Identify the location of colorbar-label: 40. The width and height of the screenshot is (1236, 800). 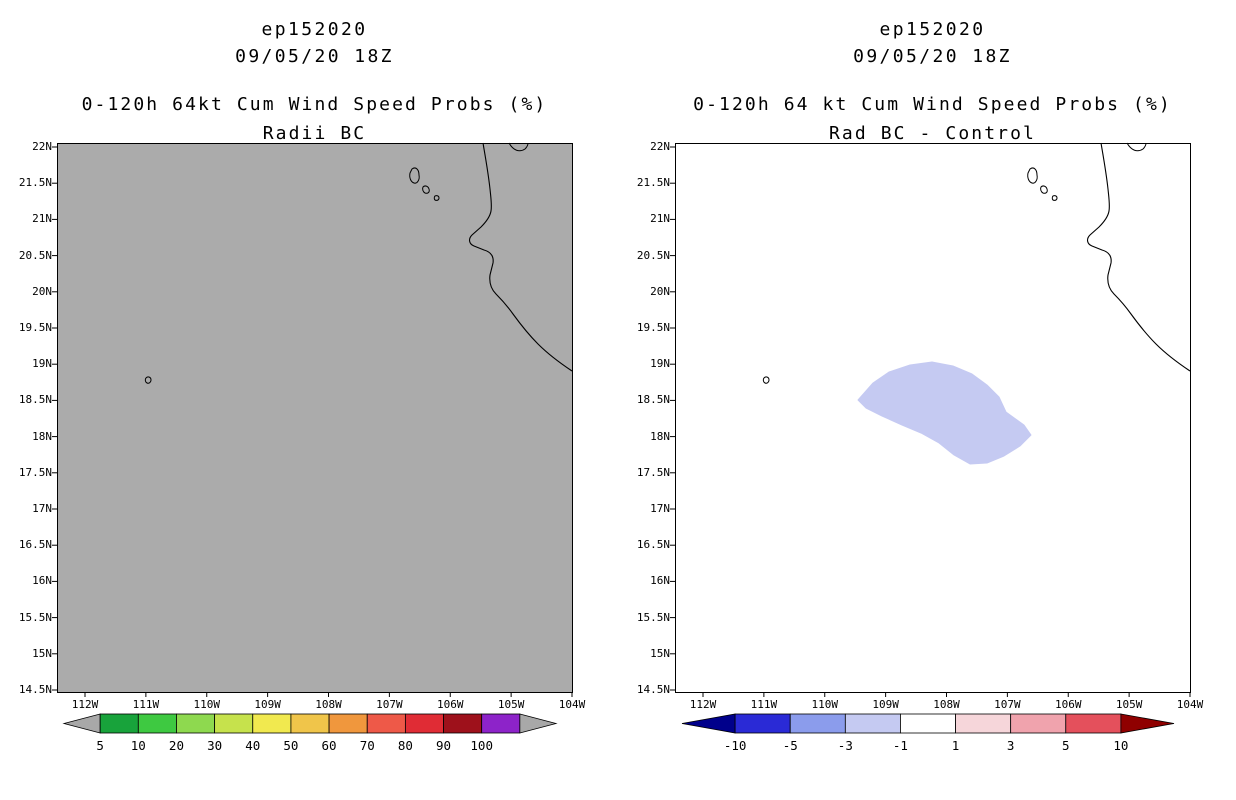
(252, 745).